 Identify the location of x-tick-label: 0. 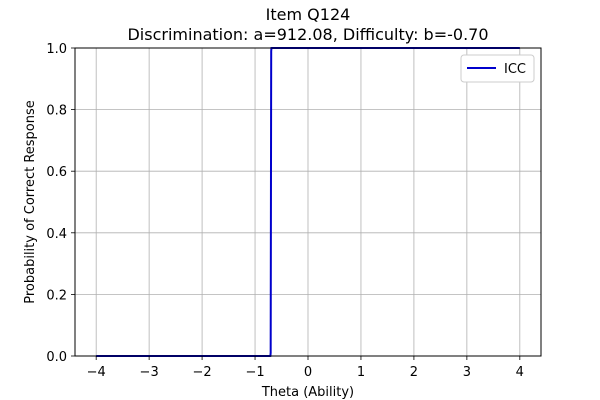
(308, 372).